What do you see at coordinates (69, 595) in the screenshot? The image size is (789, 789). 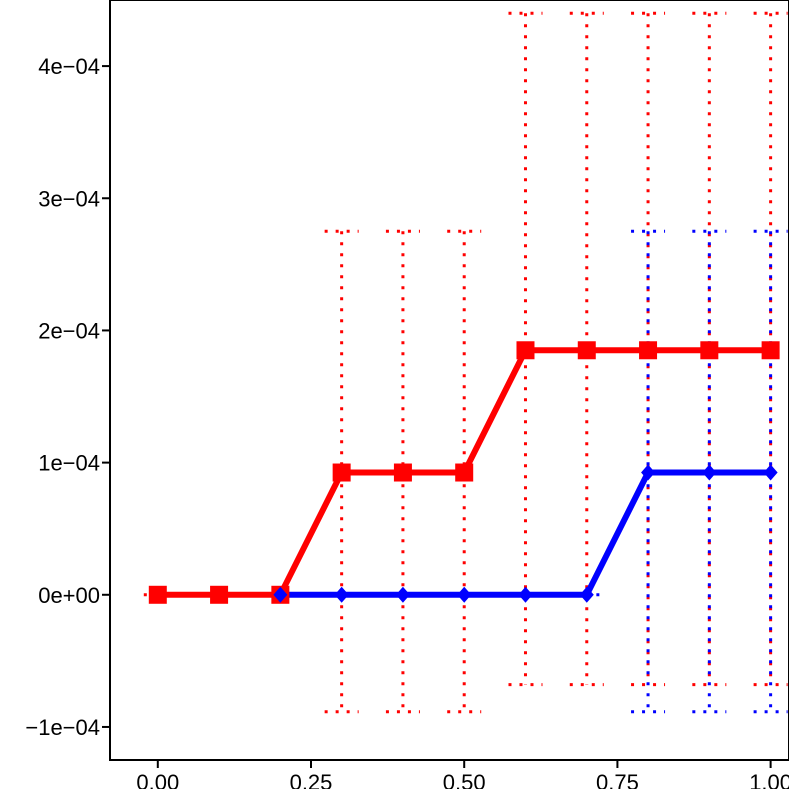 I see `y-tick-label: 0e+00` at bounding box center [69, 595].